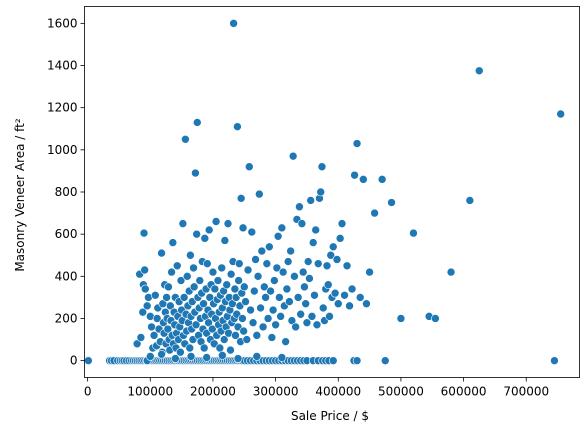 The height and width of the screenshot is (432, 588). Describe the element at coordinates (66, 276) in the screenshot. I see `y-tick-label: 400` at that location.